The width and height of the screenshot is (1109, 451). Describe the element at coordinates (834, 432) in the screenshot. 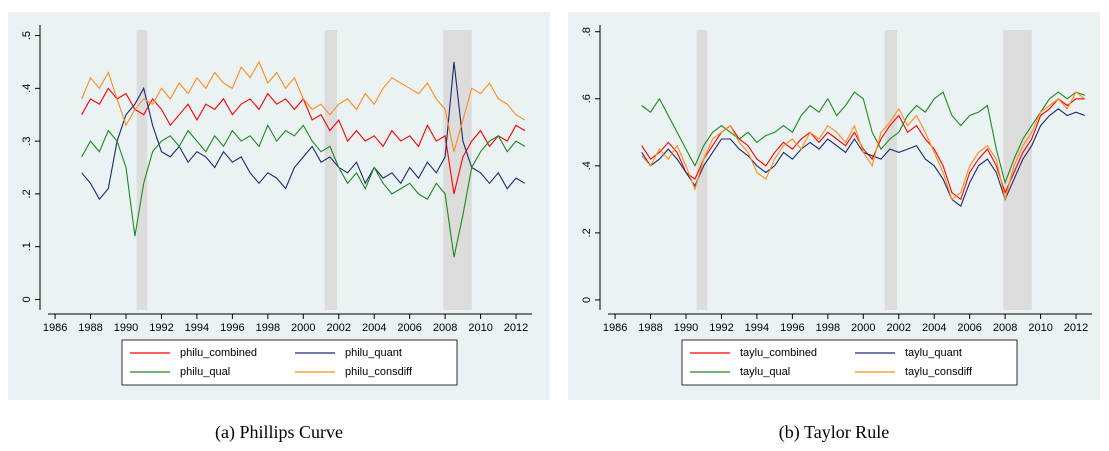

I see `caption: (b) Taylor Rule` at that location.